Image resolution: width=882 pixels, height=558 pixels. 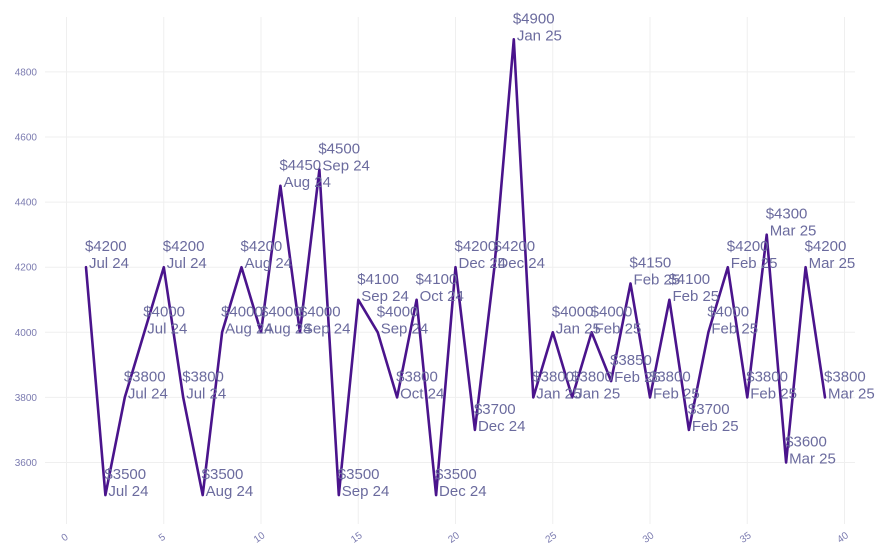 What do you see at coordinates (456, 538) in the screenshot?
I see `x-axis-ticks: 0 5 10 15 20 25 30 35 40` at bounding box center [456, 538].